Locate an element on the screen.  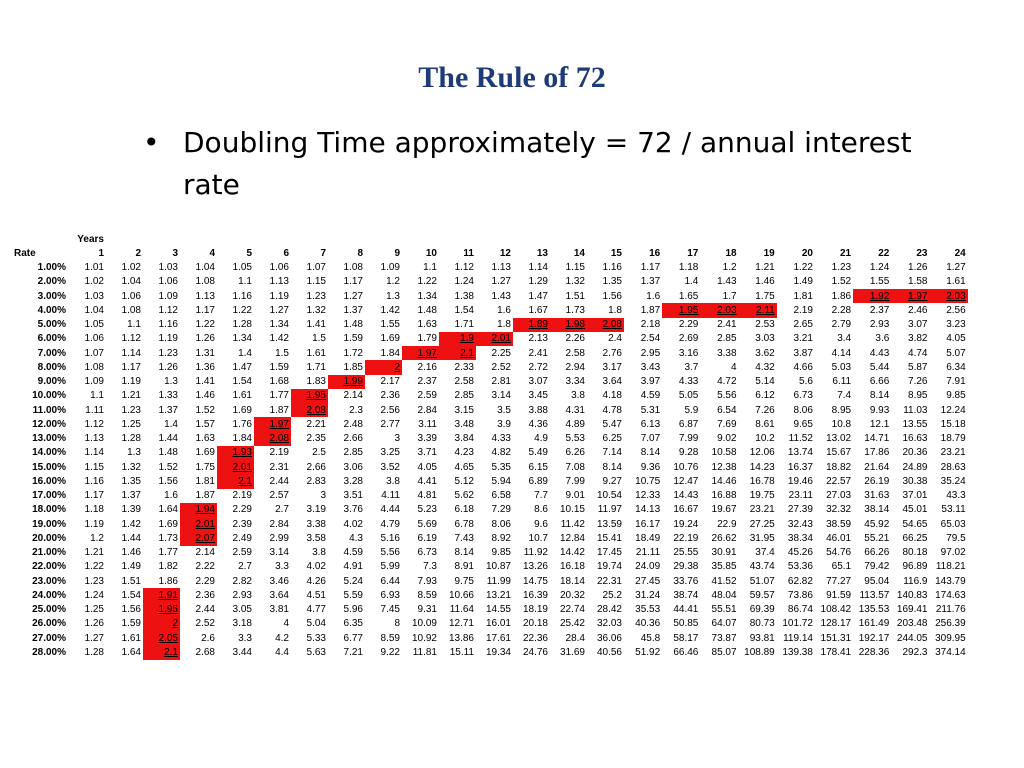
value-cell: 2.46 is located at coordinates (918, 310).